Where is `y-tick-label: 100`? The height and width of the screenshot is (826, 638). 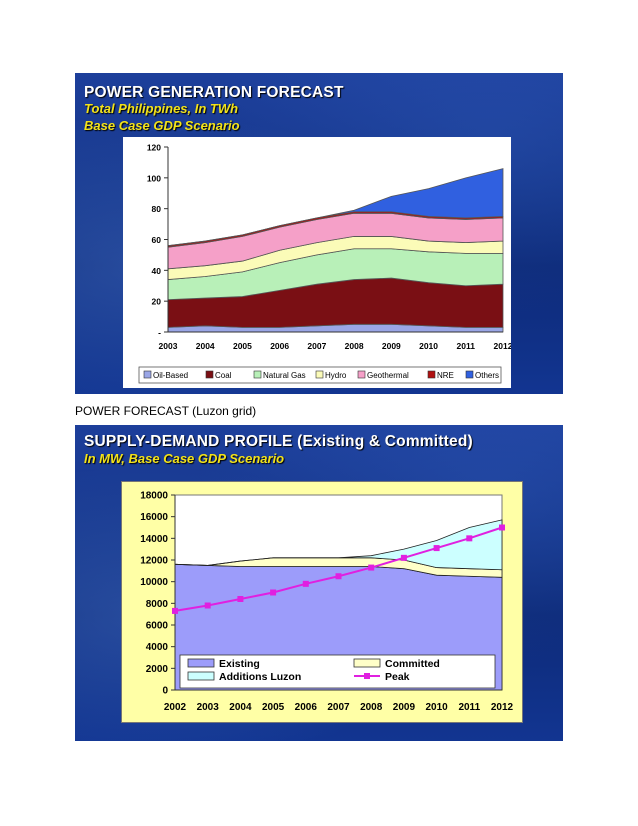
y-tick-label: 100 is located at coordinates (154, 178).